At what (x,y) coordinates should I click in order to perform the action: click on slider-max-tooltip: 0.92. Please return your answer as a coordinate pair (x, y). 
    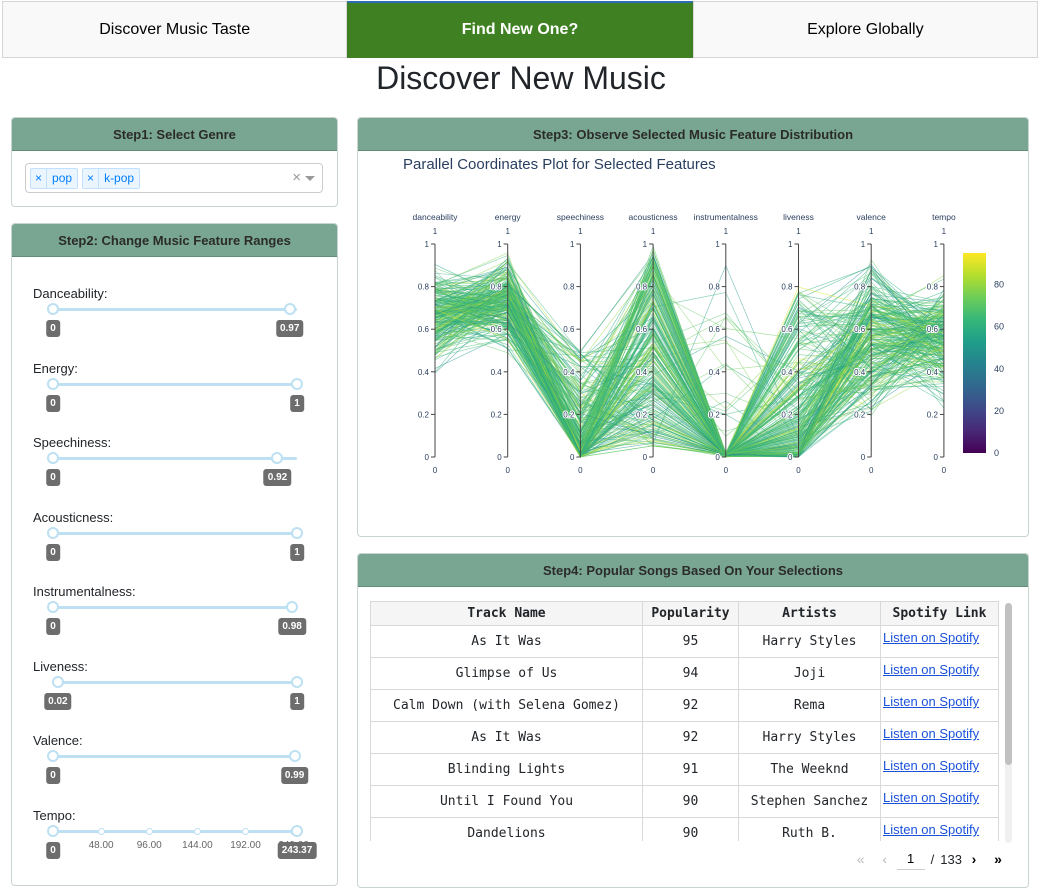
    Looking at the image, I should click on (277, 477).